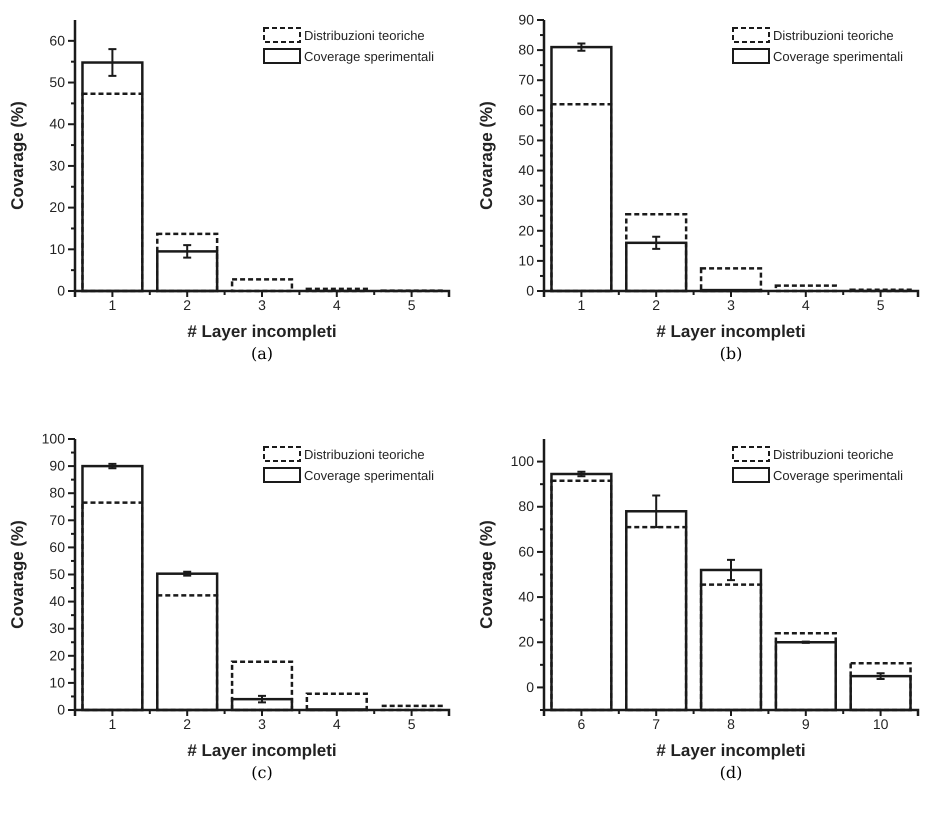 This screenshot has width=938, height=838. I want to click on text: (c), so click(262, 772).